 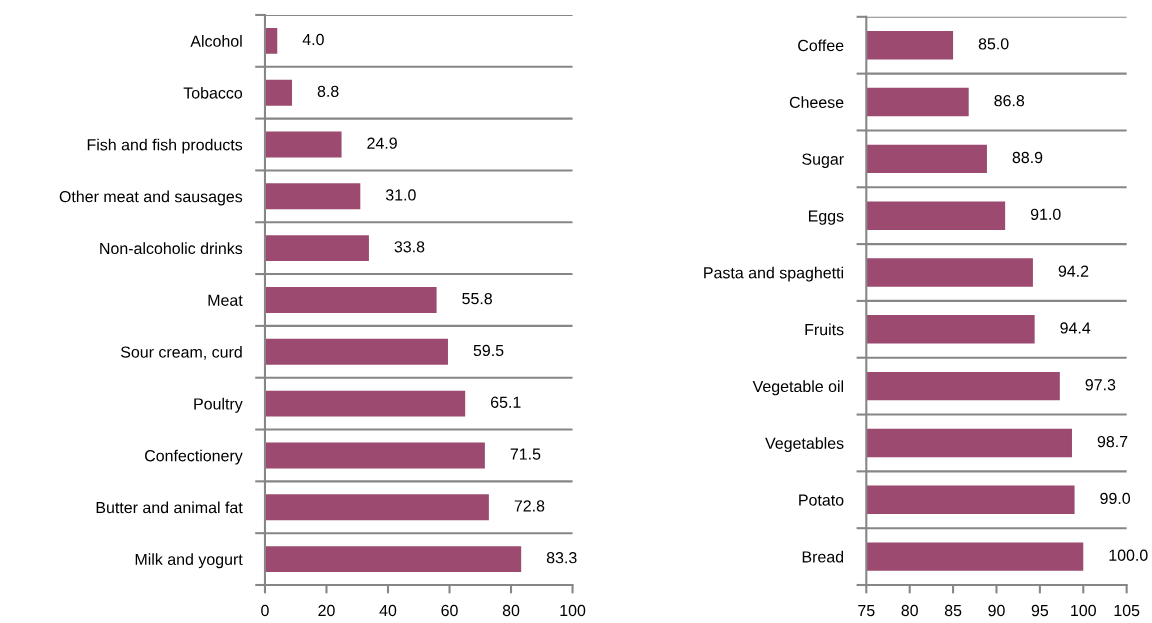 What do you see at coordinates (823, 160) in the screenshot?
I see `y-tick-label: Sugar` at bounding box center [823, 160].